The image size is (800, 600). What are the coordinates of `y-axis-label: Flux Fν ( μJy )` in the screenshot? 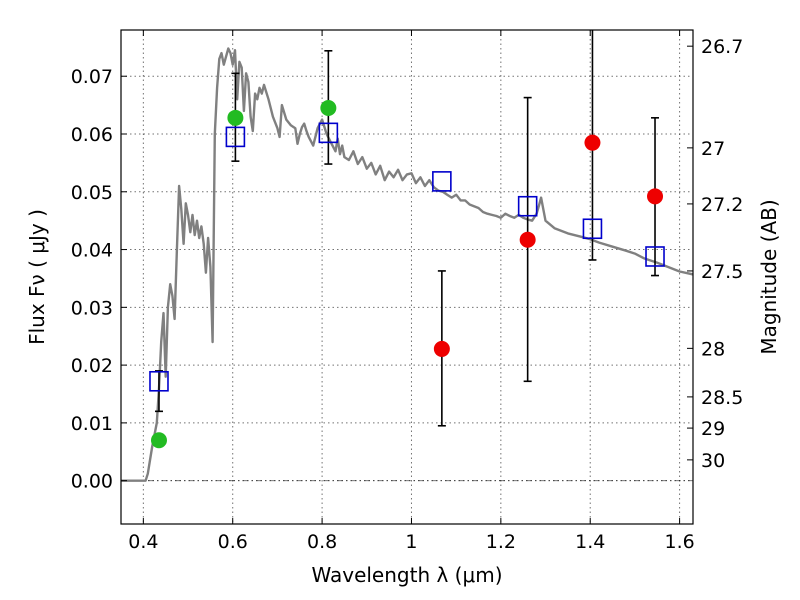 It's located at (37, 277).